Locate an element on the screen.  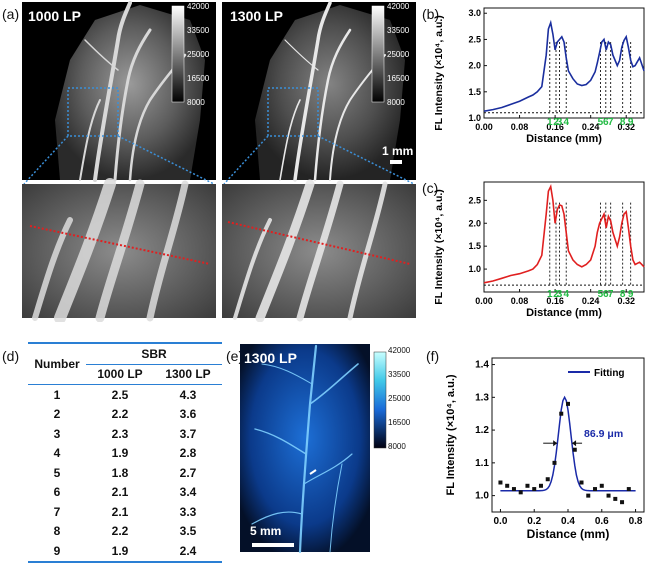
x-tick-label: 0.4 is located at coordinates (568, 521).